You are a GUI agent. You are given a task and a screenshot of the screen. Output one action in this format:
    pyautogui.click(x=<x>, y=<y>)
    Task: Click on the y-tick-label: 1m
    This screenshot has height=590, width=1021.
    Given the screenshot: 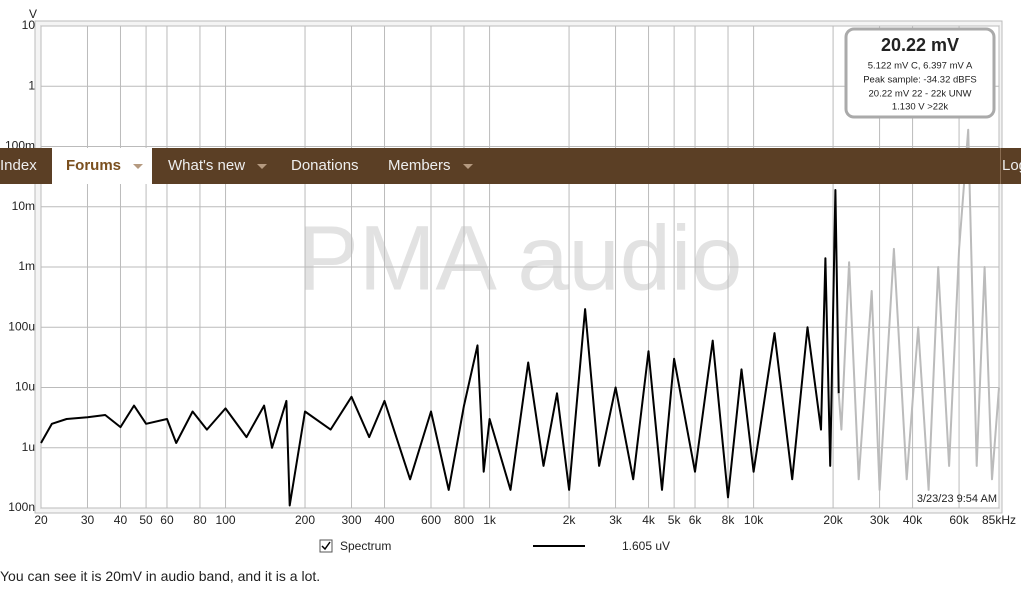 What is the action you would take?
    pyautogui.click(x=26, y=266)
    